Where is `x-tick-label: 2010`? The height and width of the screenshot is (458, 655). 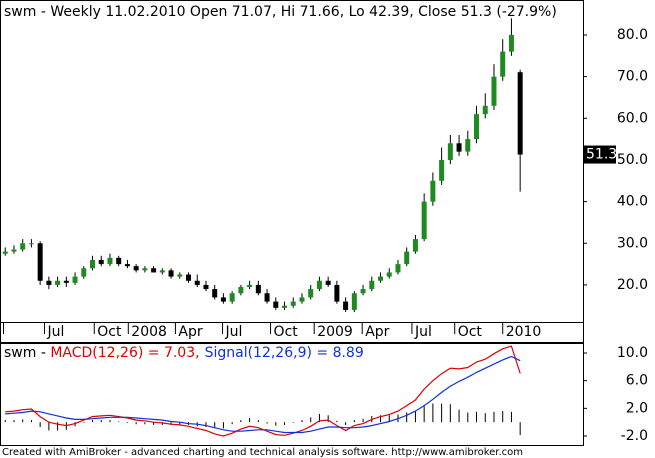
x-tick-label: 2010 is located at coordinates (524, 332).